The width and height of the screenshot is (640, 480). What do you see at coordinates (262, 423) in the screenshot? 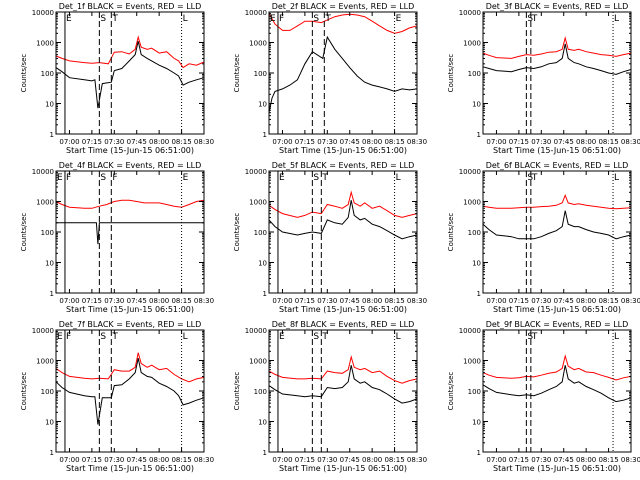
I see `y-tick-label: 10` at bounding box center [262, 423].